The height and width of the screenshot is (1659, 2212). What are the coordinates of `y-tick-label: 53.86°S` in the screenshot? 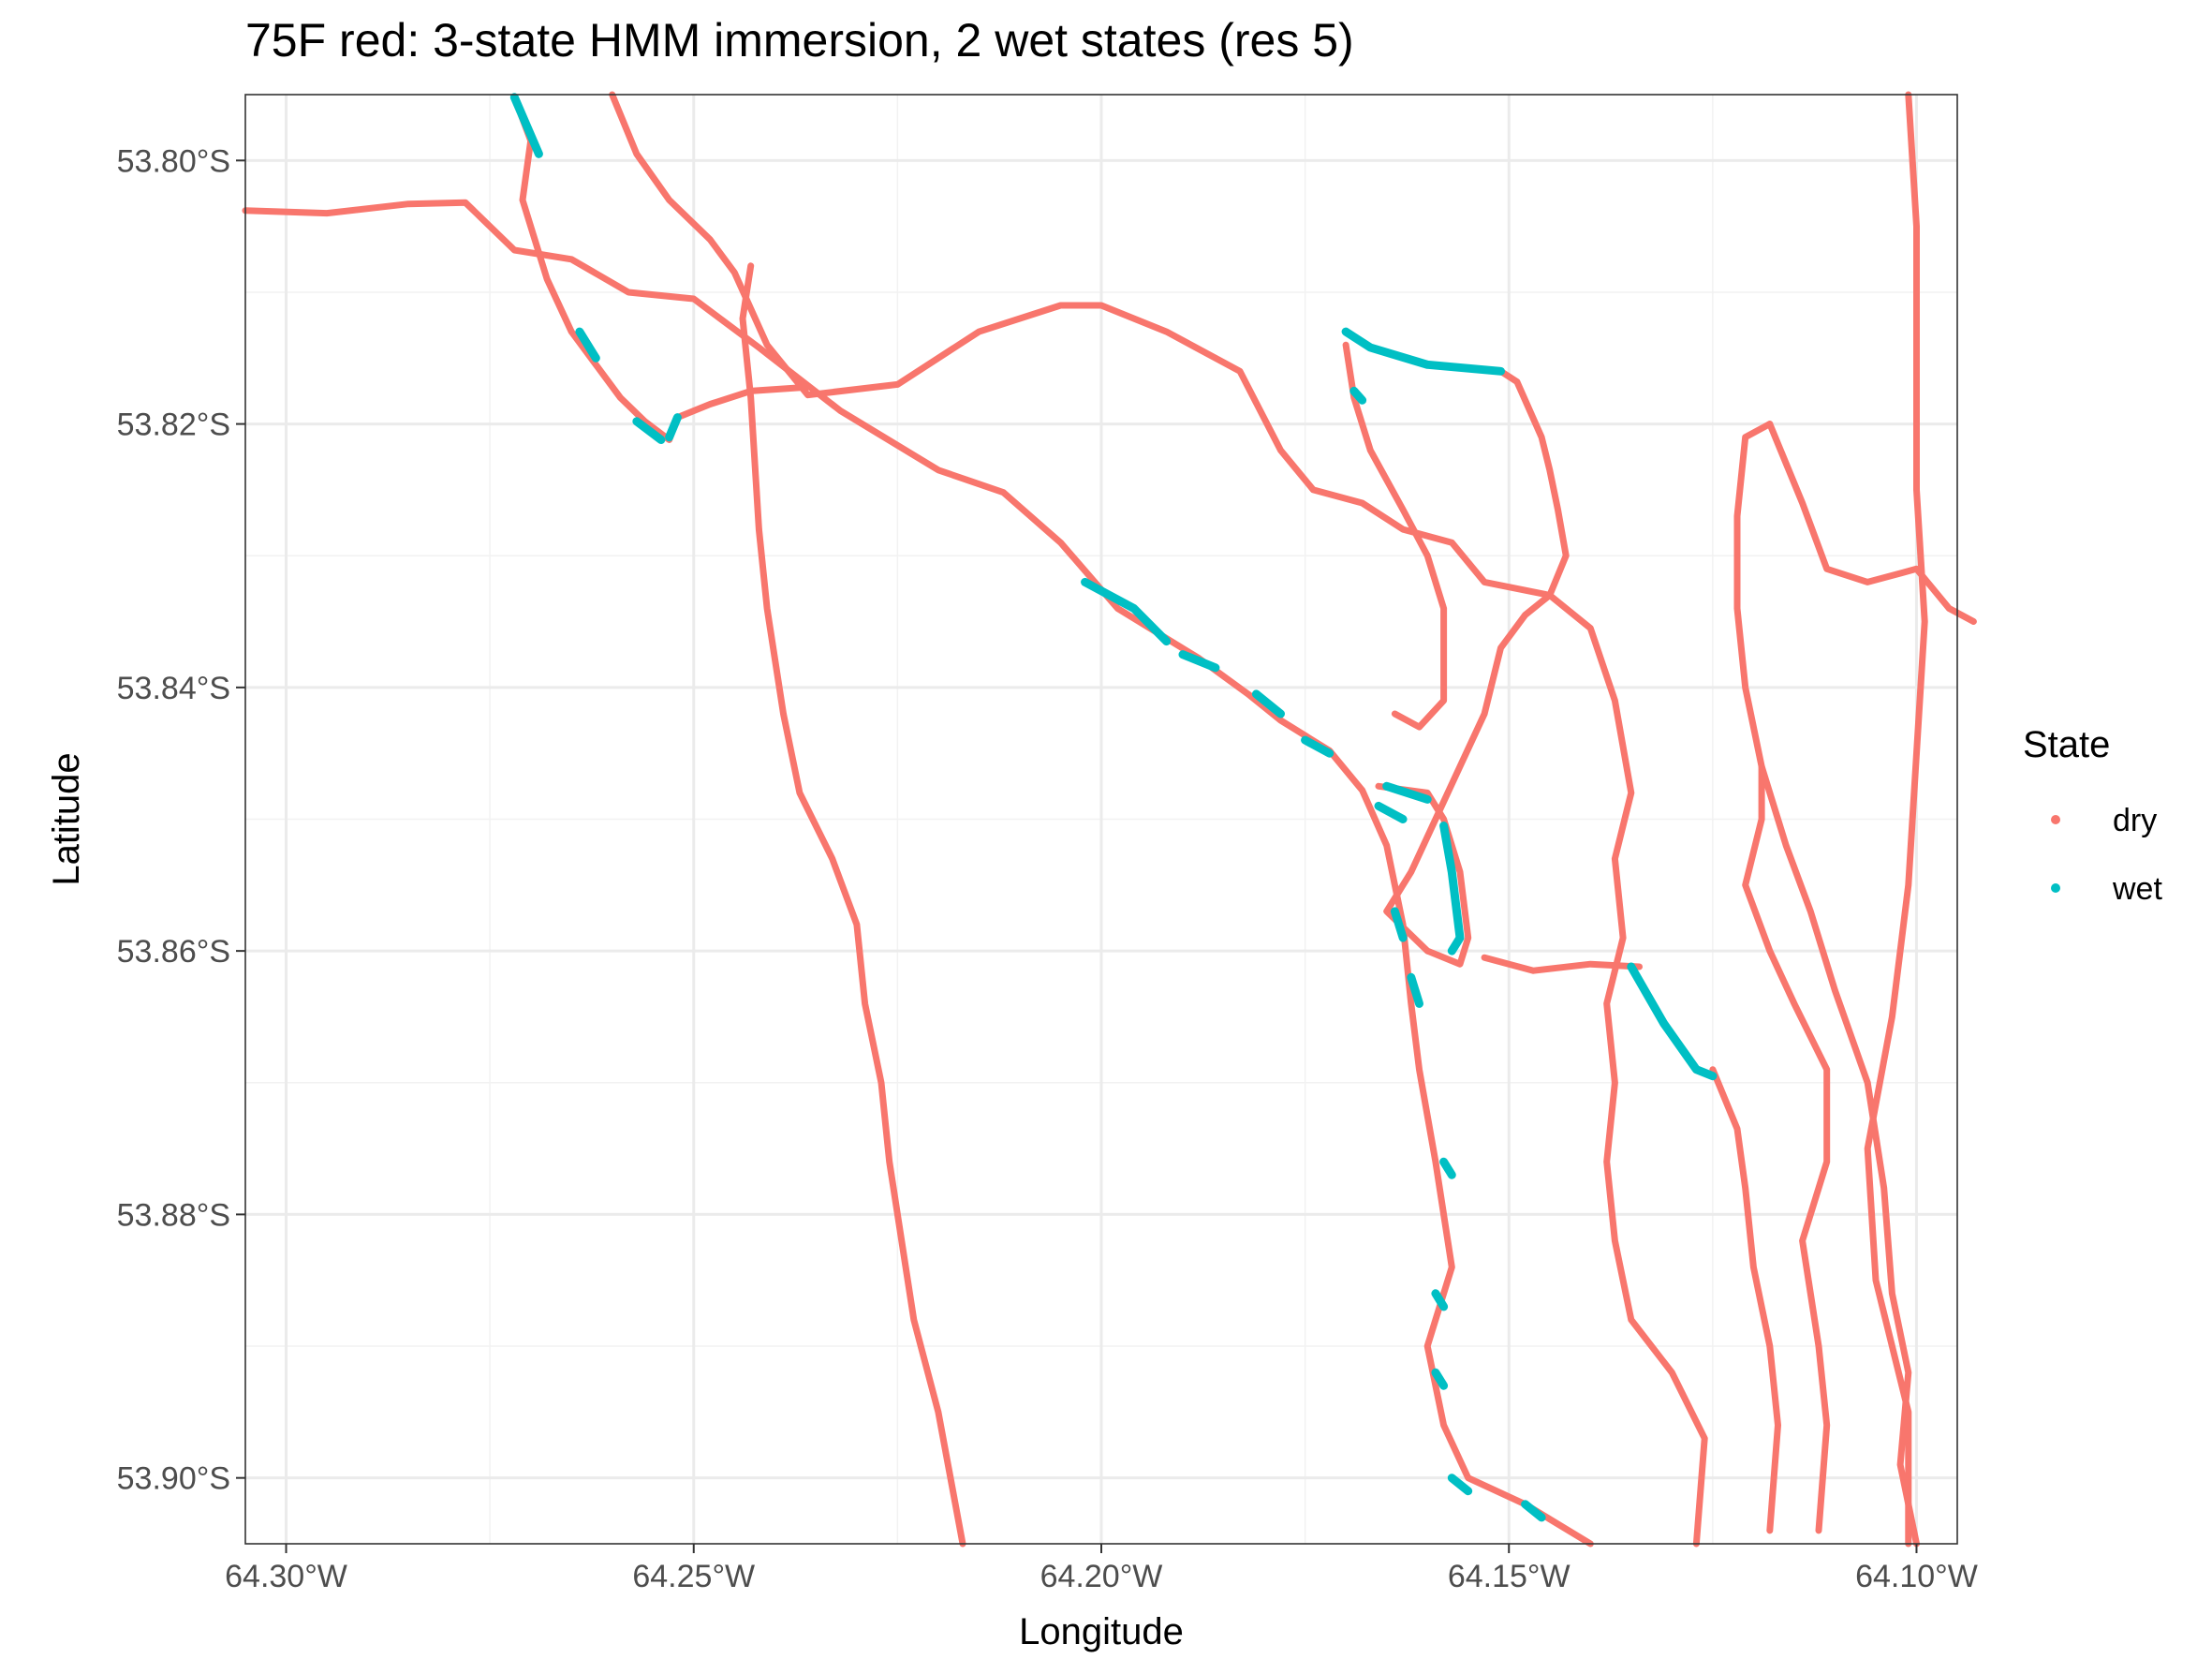 It's located at (174, 952).